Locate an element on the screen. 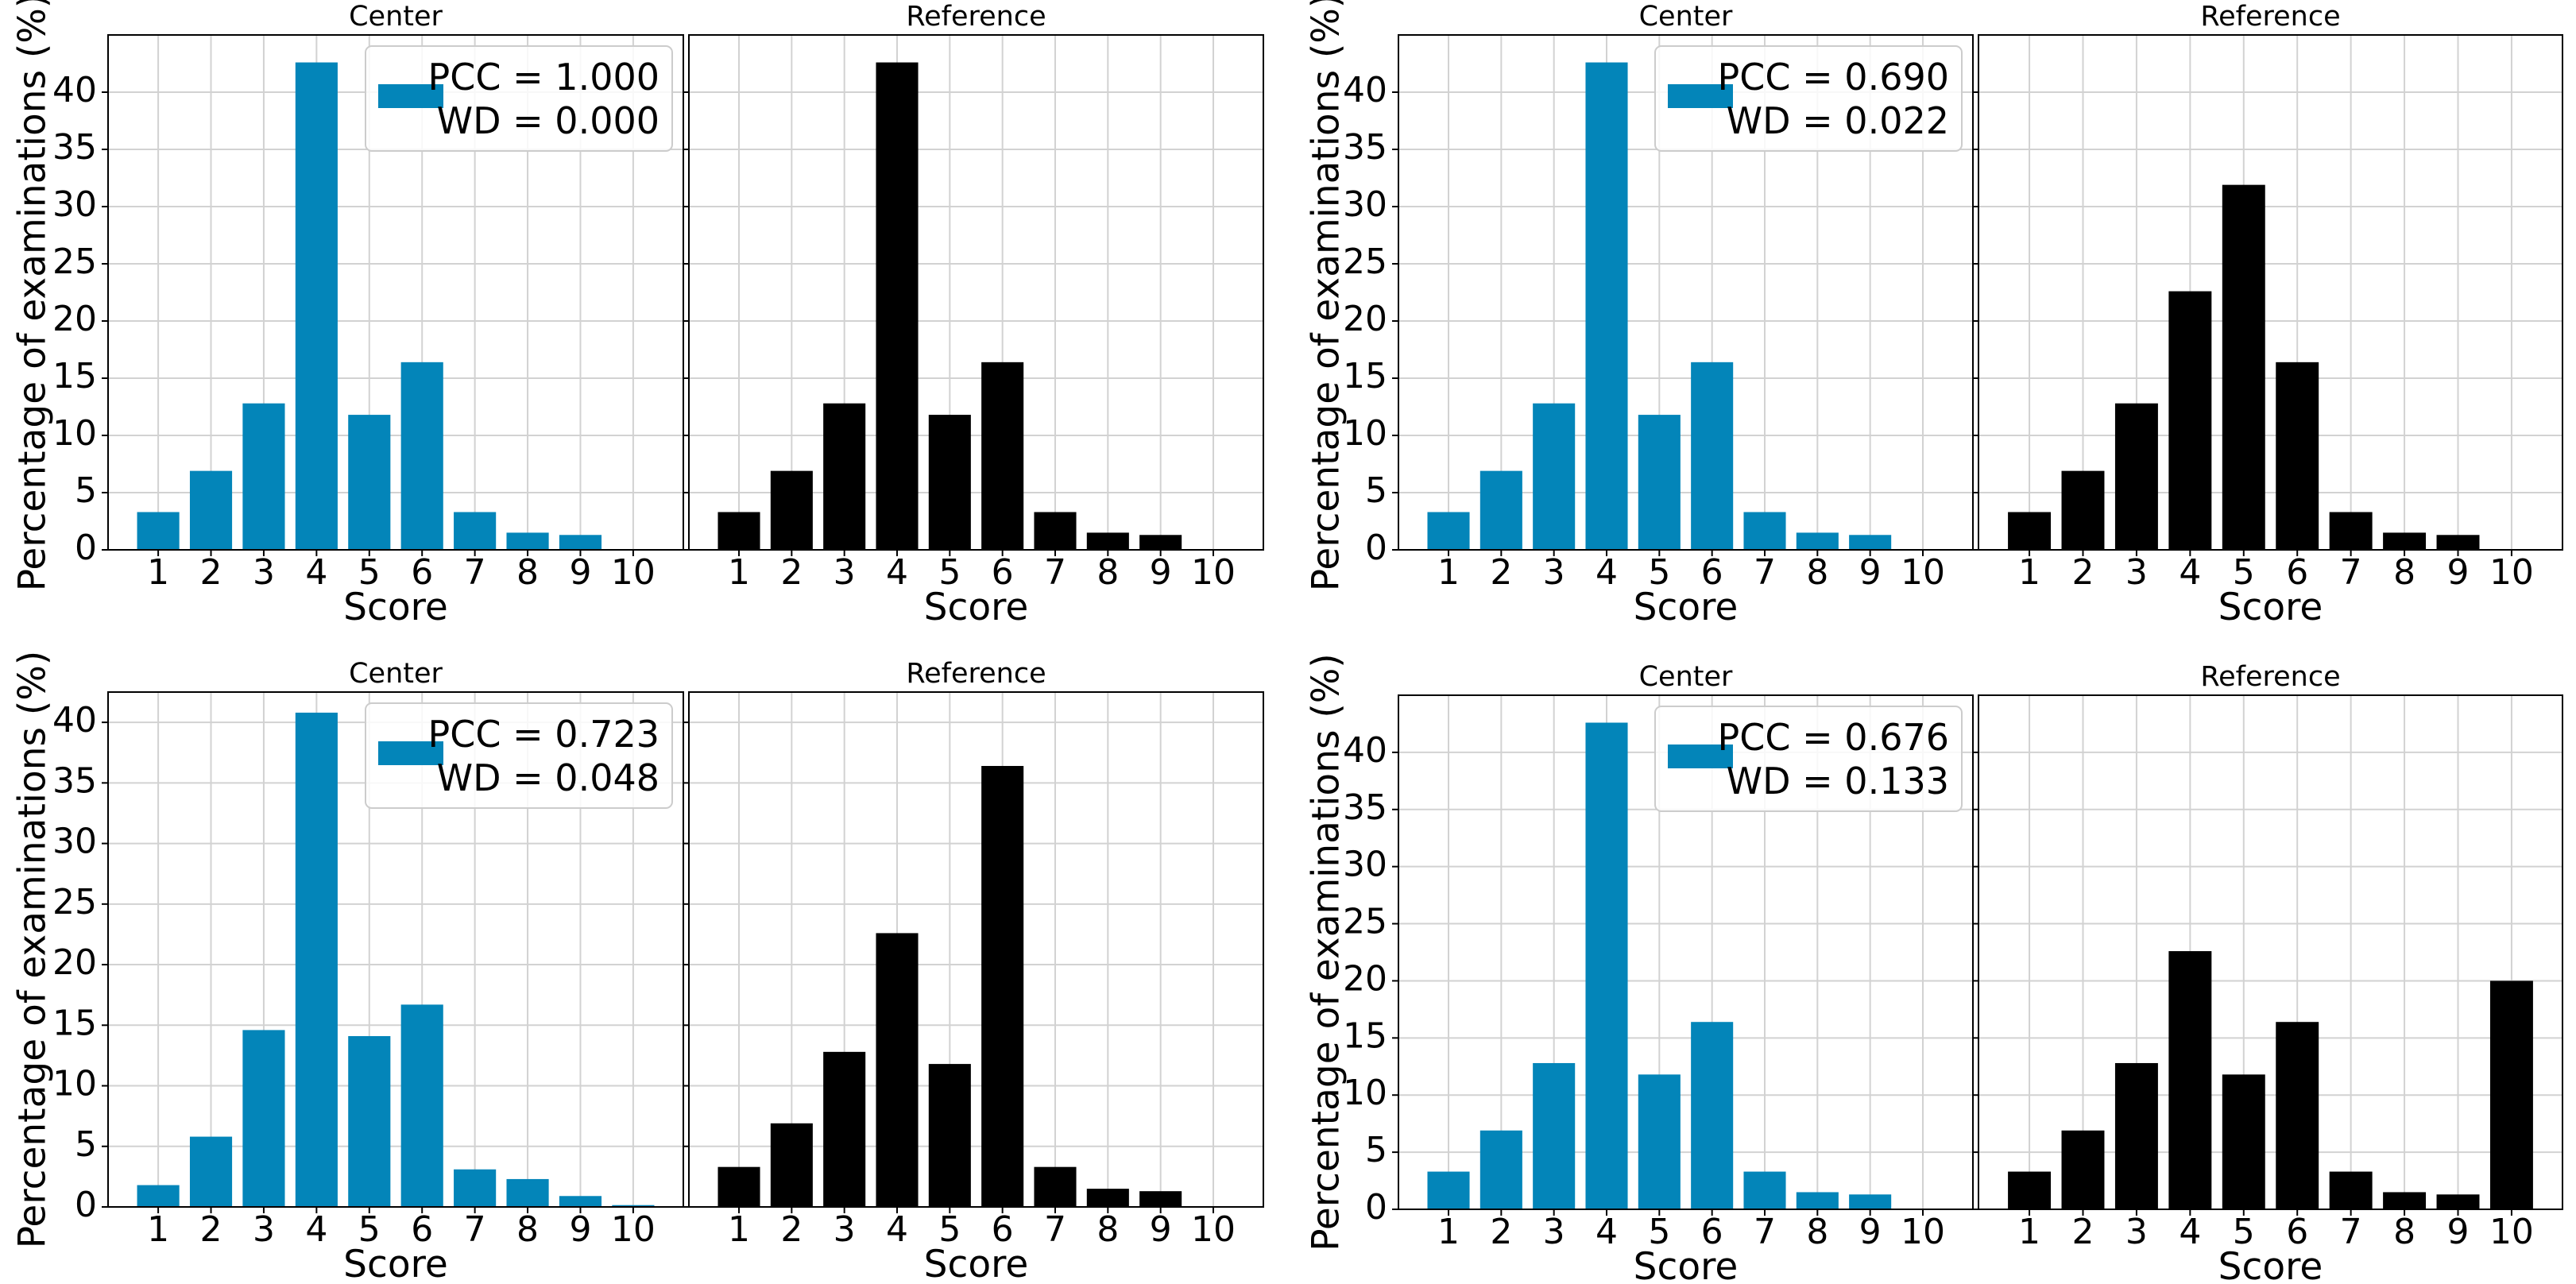  legend-wd: WD = 0.133 is located at coordinates (1838, 781).